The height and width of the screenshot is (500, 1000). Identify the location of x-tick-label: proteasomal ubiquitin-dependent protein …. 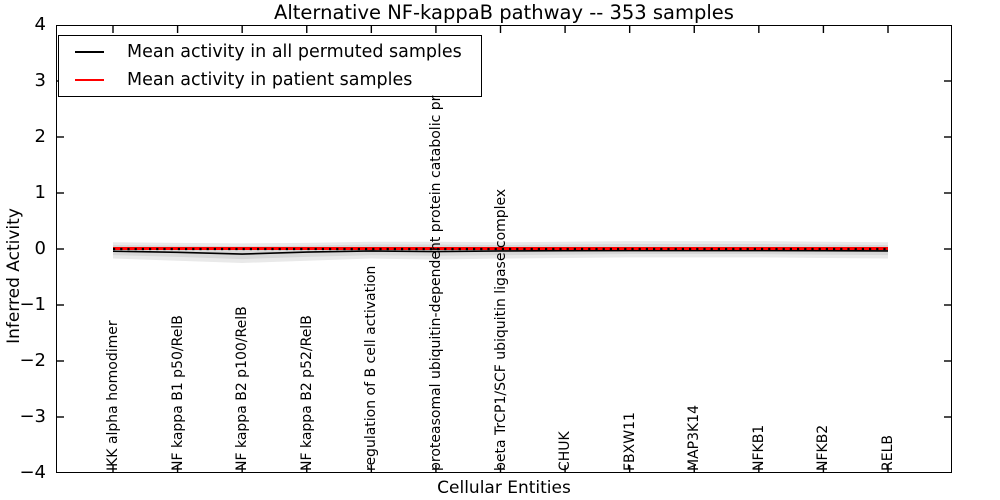
(435, 283).